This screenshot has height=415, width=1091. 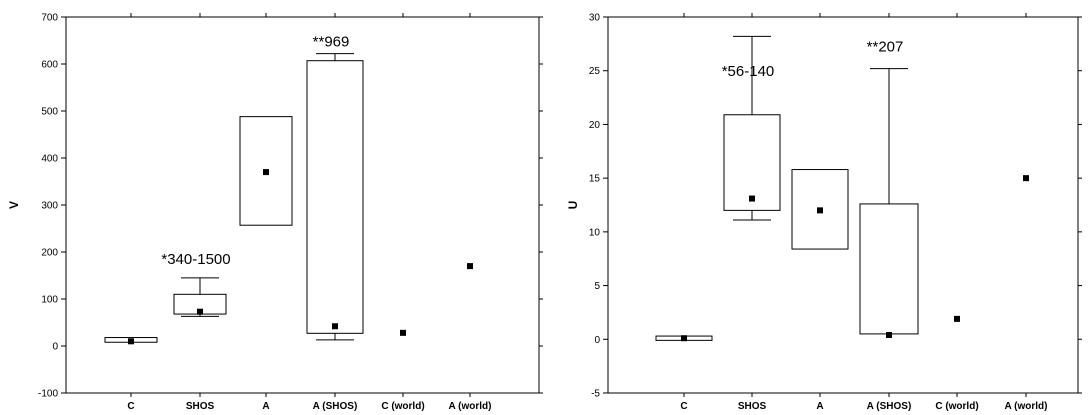 I want to click on y-tick-label: 10, so click(x=595, y=232).